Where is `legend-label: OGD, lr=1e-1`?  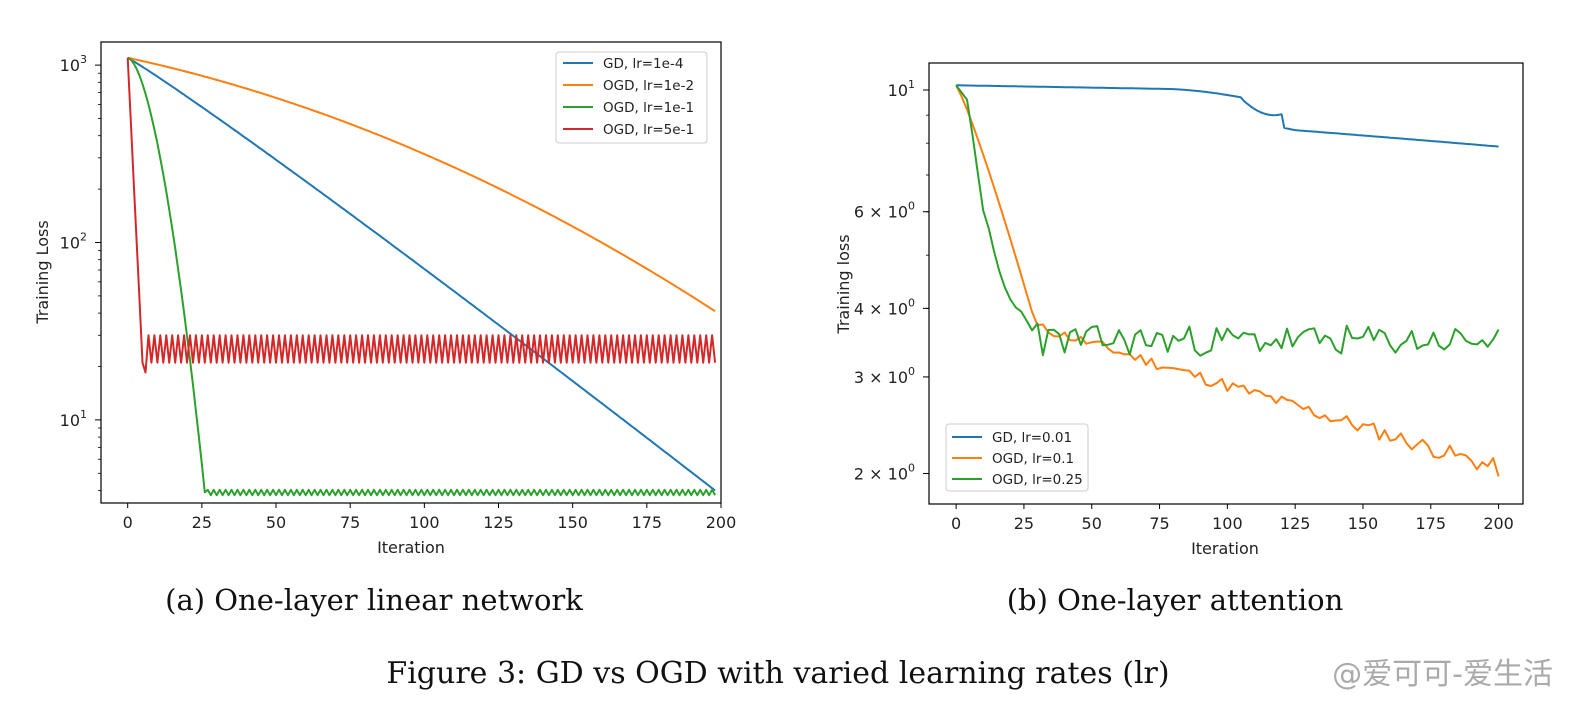 legend-label: OGD, lr=1e-1 is located at coordinates (648, 108).